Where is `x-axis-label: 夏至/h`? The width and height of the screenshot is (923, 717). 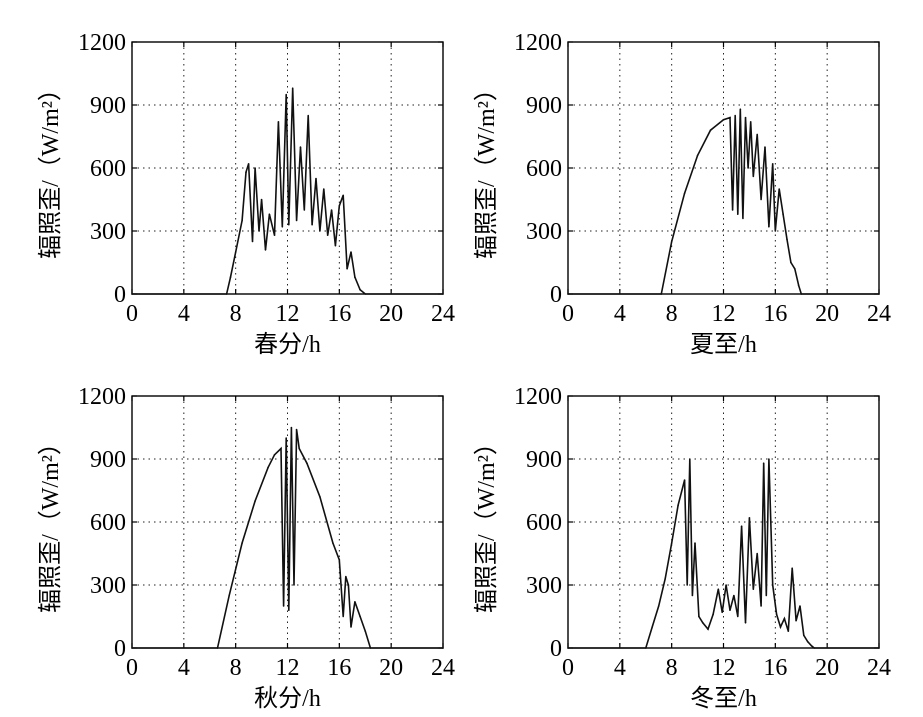
x-axis-label: 夏至/h is located at coordinates (723, 345).